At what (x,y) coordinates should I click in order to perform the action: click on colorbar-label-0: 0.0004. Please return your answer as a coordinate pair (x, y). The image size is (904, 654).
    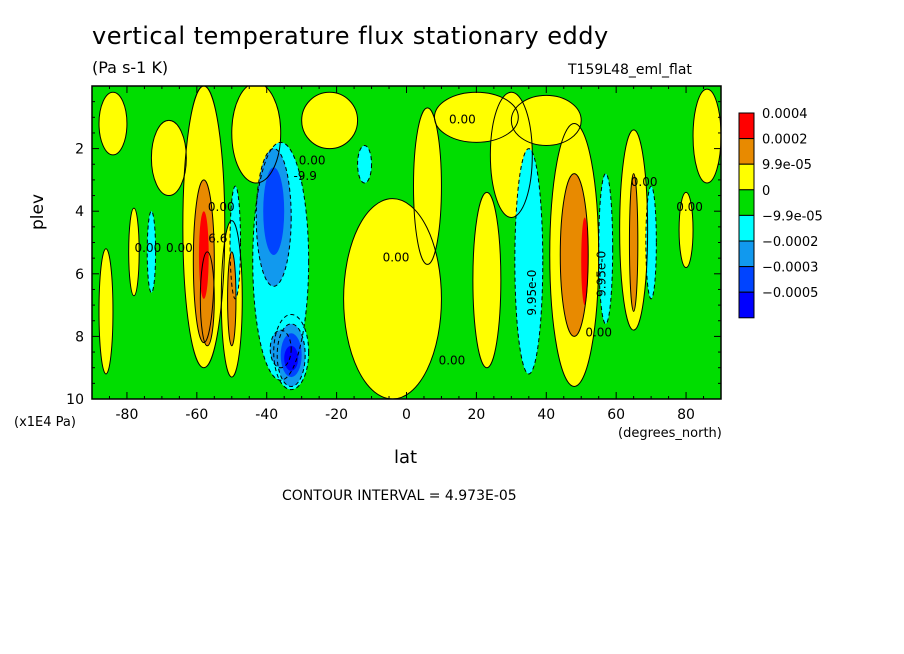
    Looking at the image, I should click on (785, 114).